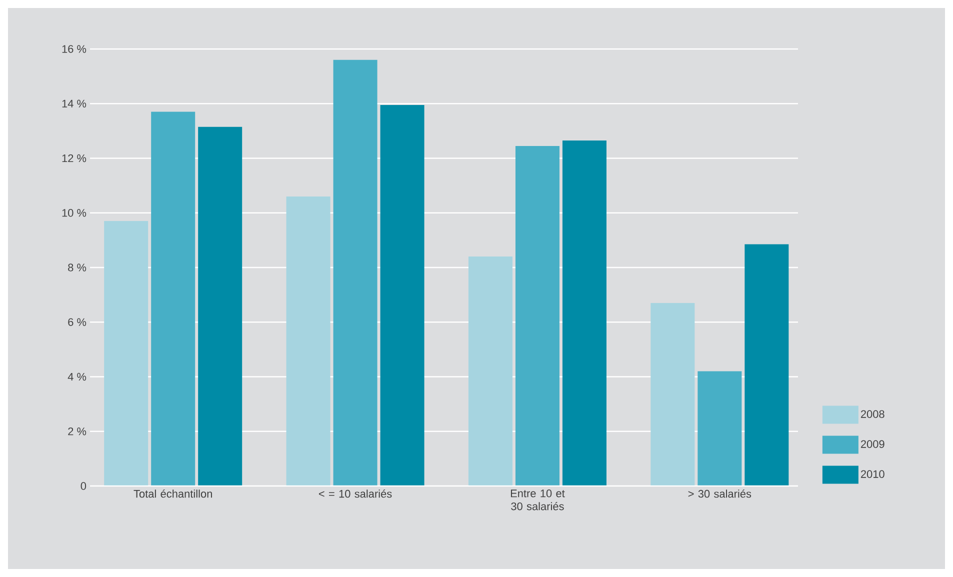  I want to click on y-tick-label: 14 %, so click(74, 104).